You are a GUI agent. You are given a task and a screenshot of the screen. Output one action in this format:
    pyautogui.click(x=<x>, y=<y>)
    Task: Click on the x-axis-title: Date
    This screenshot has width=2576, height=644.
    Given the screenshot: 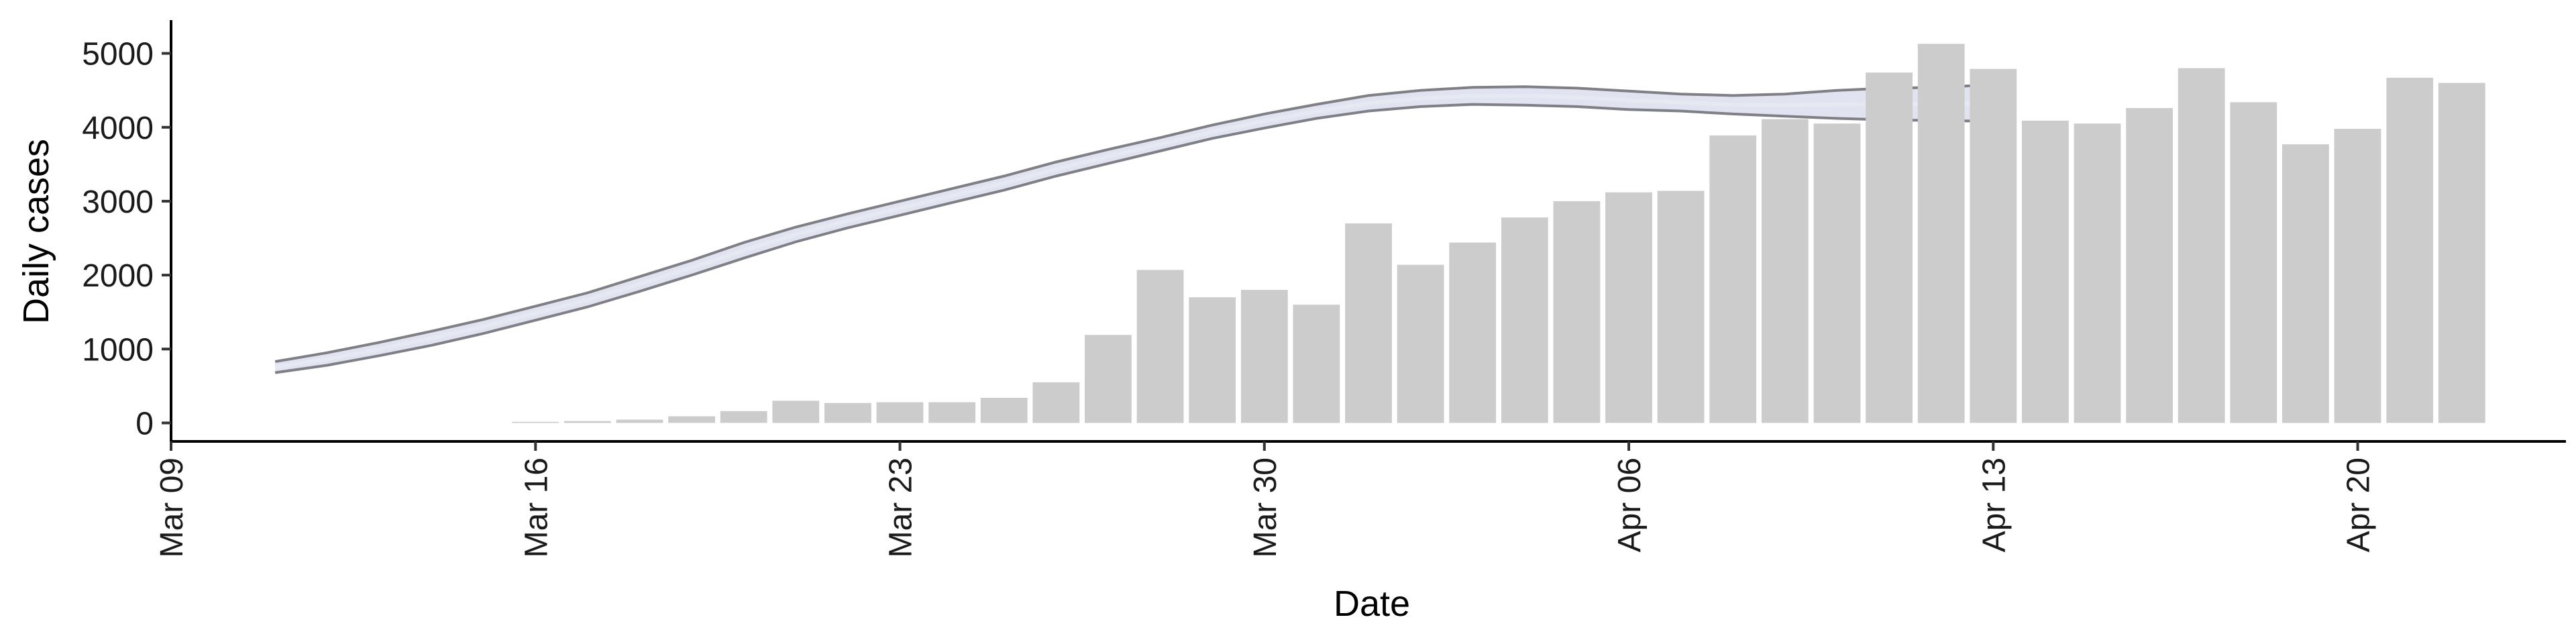 What is the action you would take?
    pyautogui.click(x=1372, y=604)
    